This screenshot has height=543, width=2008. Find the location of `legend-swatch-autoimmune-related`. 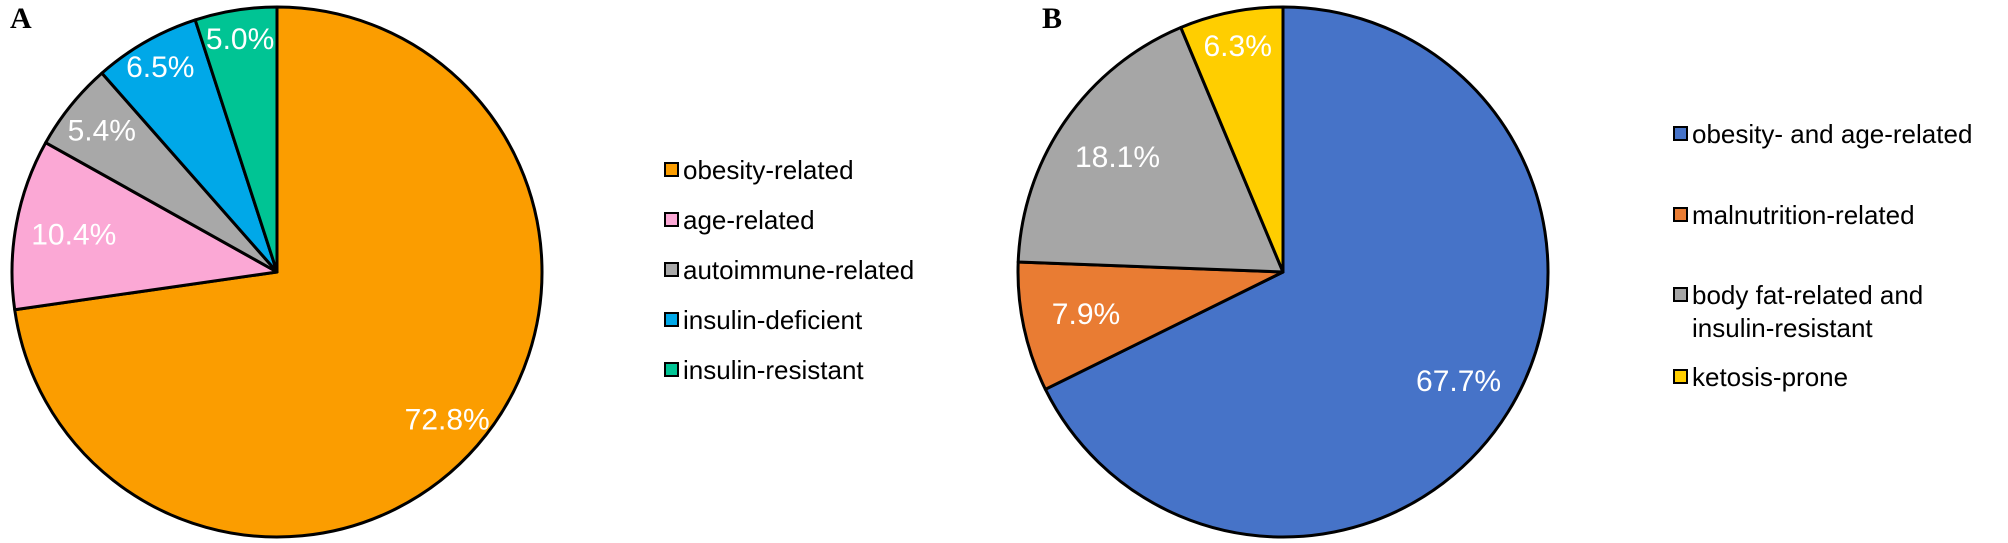

legend-swatch-autoimmune-related is located at coordinates (671, 269).